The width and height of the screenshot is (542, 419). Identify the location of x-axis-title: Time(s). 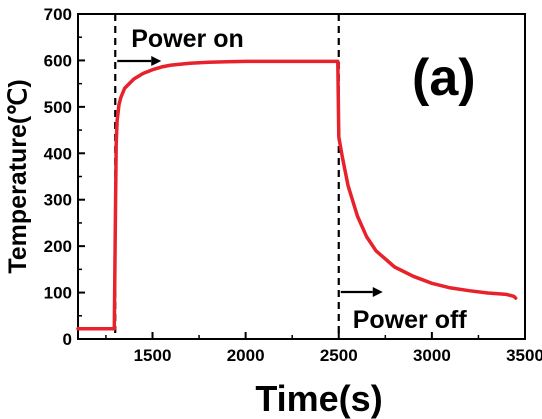
(318, 398).